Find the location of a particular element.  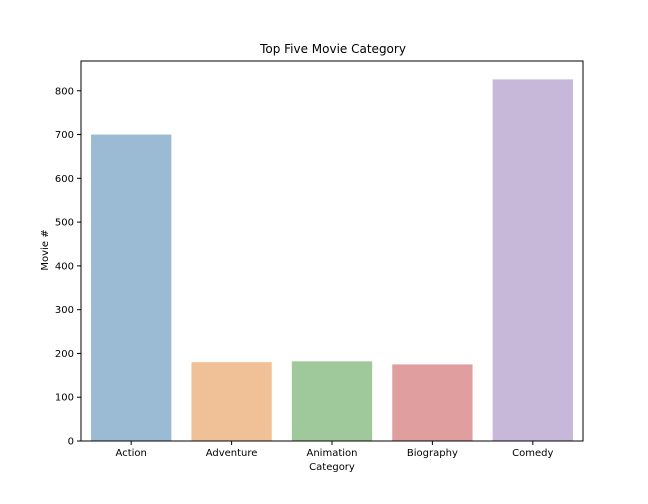

y-axis-ticks: 0 100 200 300 400 500 600 700 800 is located at coordinates (68, 267).